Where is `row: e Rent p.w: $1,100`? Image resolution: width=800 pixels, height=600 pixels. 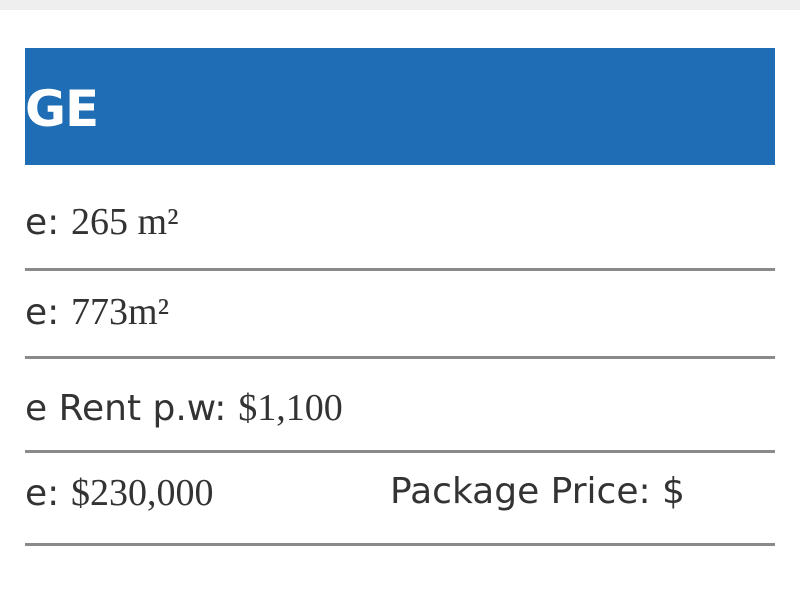
row: e Rent p.w: $1,100 is located at coordinates (400, 408).